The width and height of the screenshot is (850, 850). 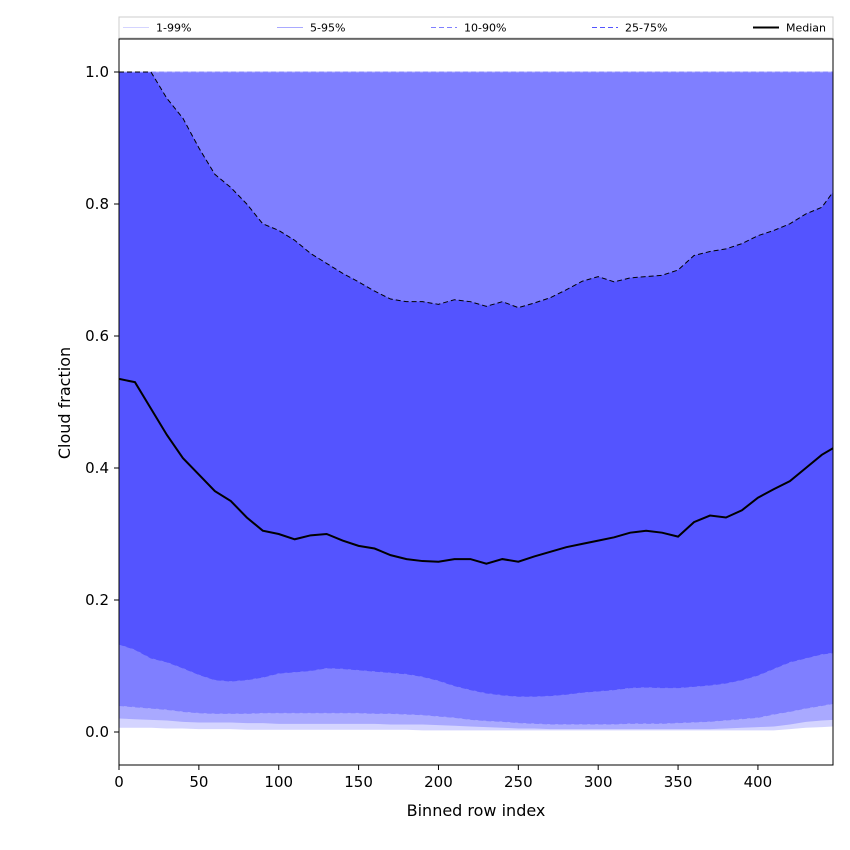 What do you see at coordinates (97, 336) in the screenshot?
I see `y-tick-label: 0.6` at bounding box center [97, 336].